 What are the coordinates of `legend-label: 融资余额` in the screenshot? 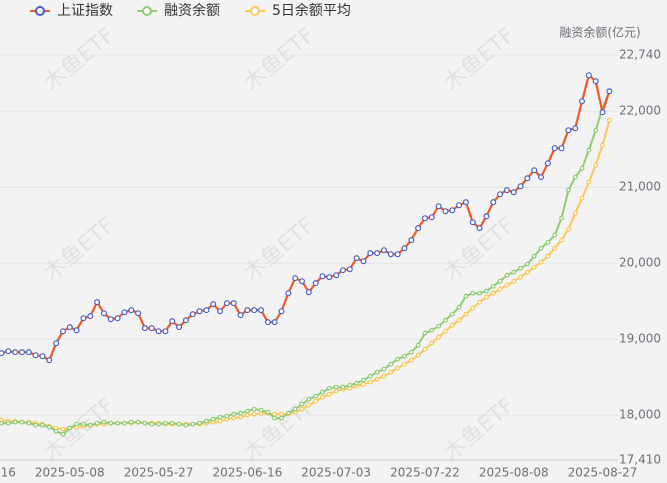 It's located at (192, 10).